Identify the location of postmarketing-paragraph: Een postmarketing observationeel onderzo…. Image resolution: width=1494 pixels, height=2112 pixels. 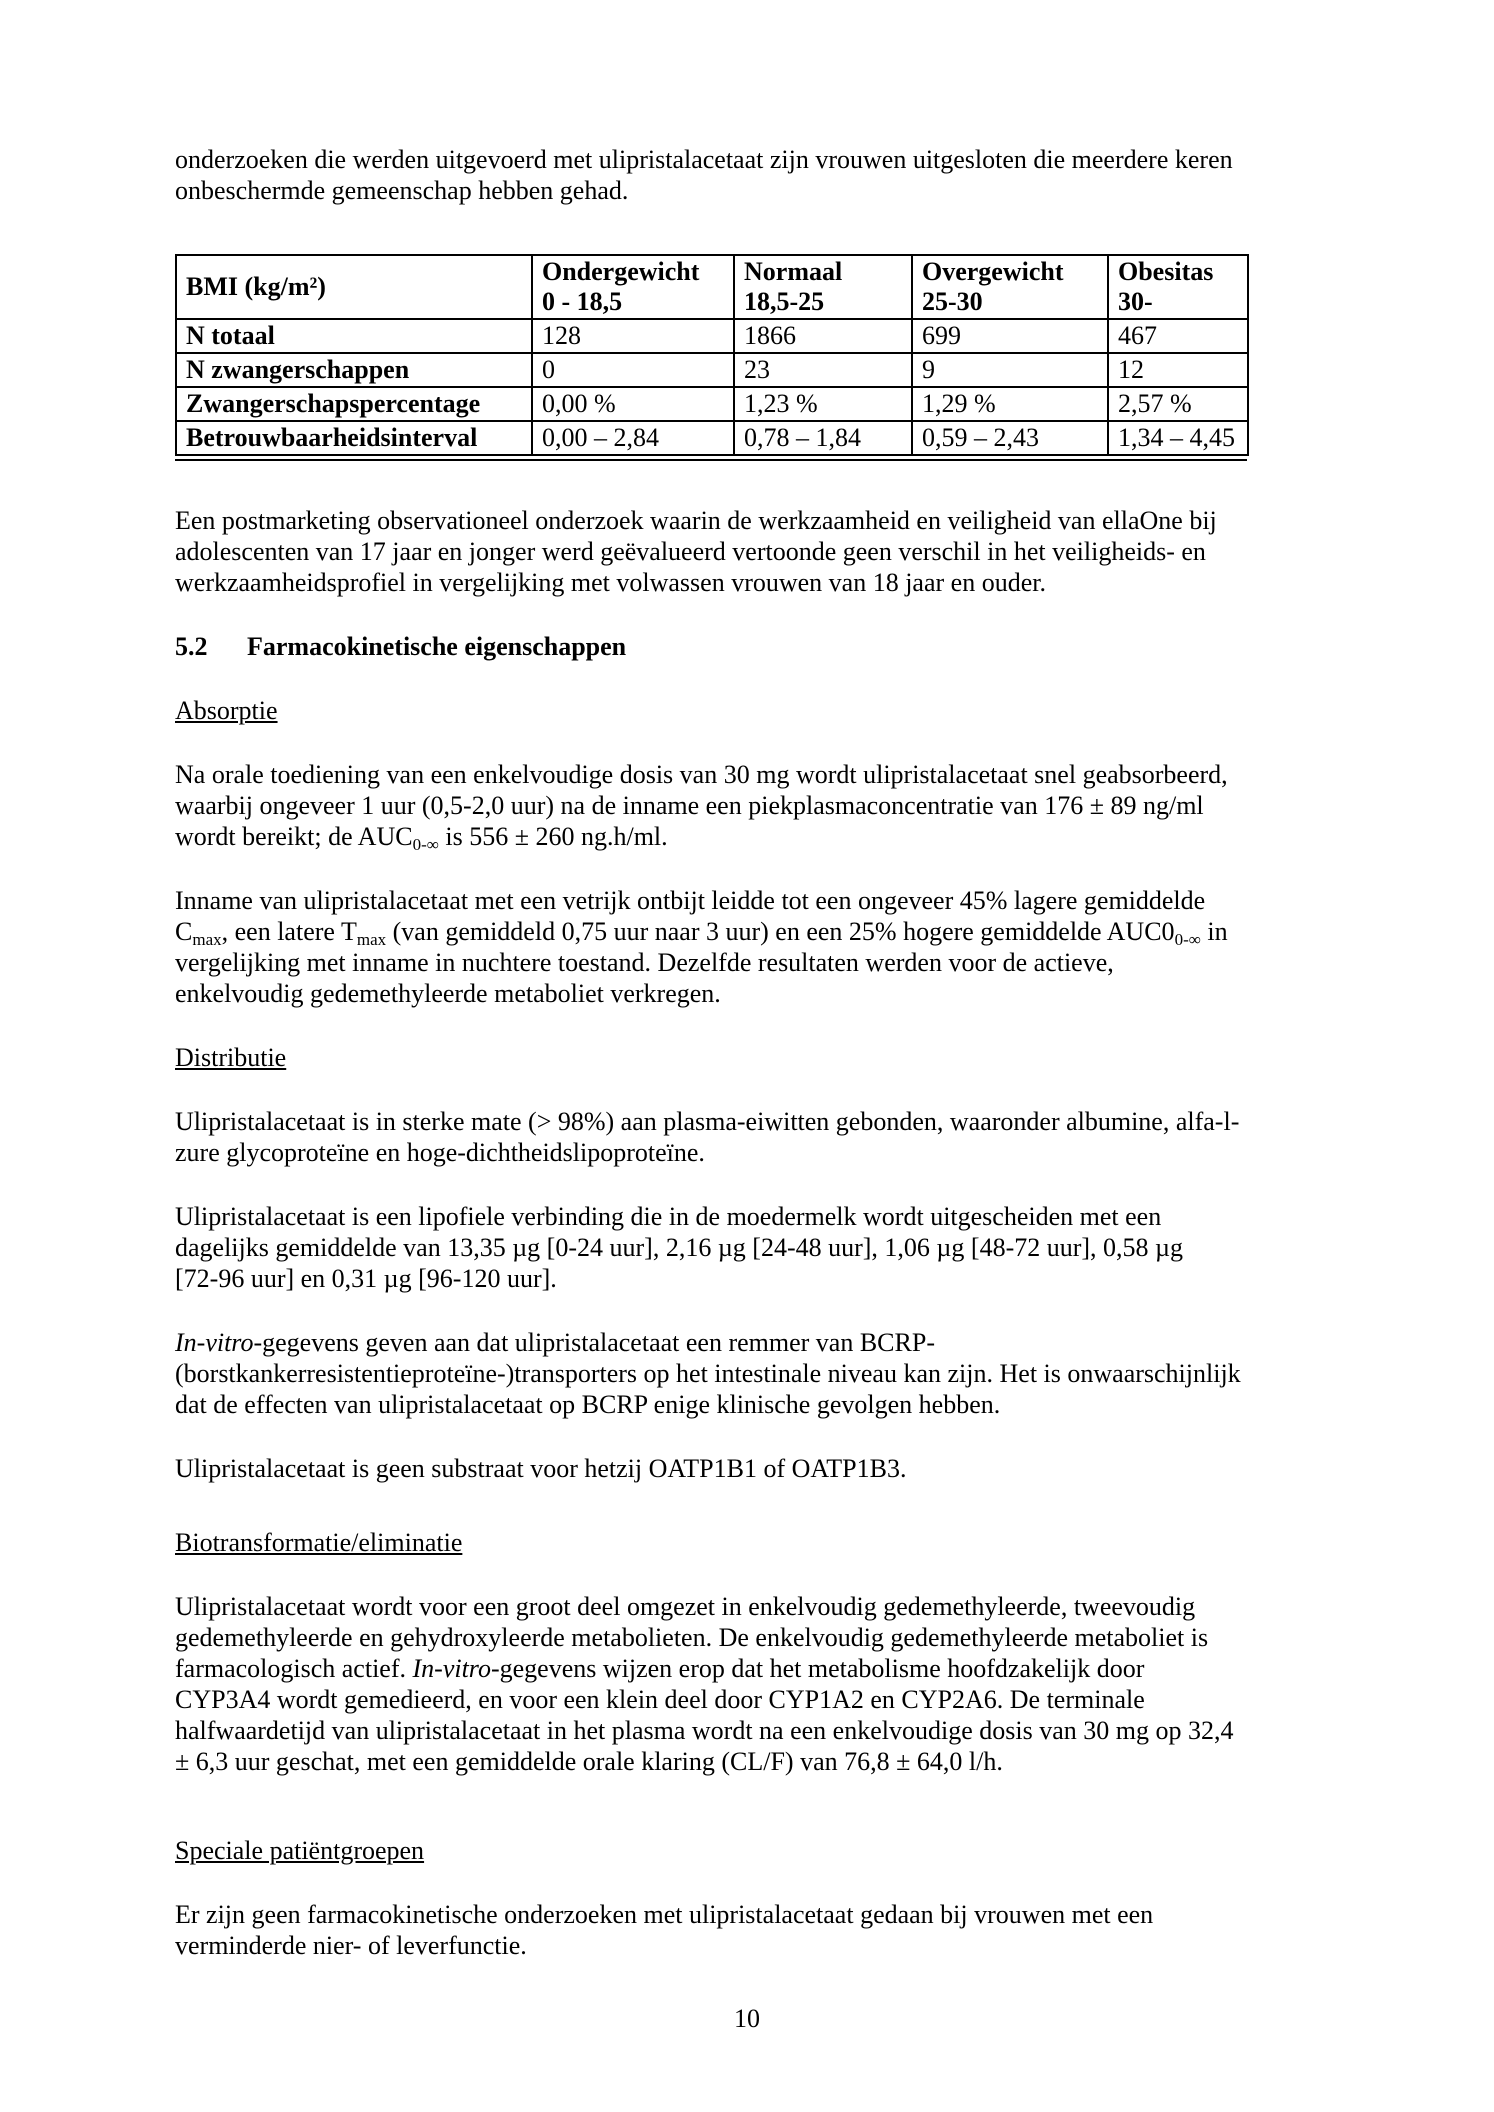
(696, 551).